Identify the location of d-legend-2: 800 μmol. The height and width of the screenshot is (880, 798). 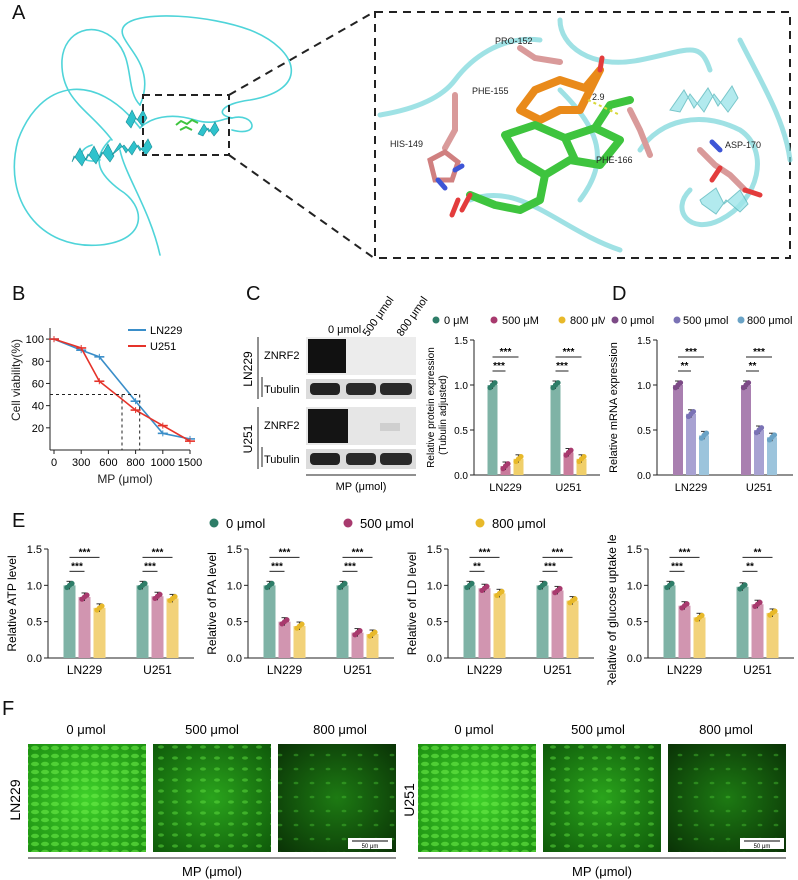
(769, 321).